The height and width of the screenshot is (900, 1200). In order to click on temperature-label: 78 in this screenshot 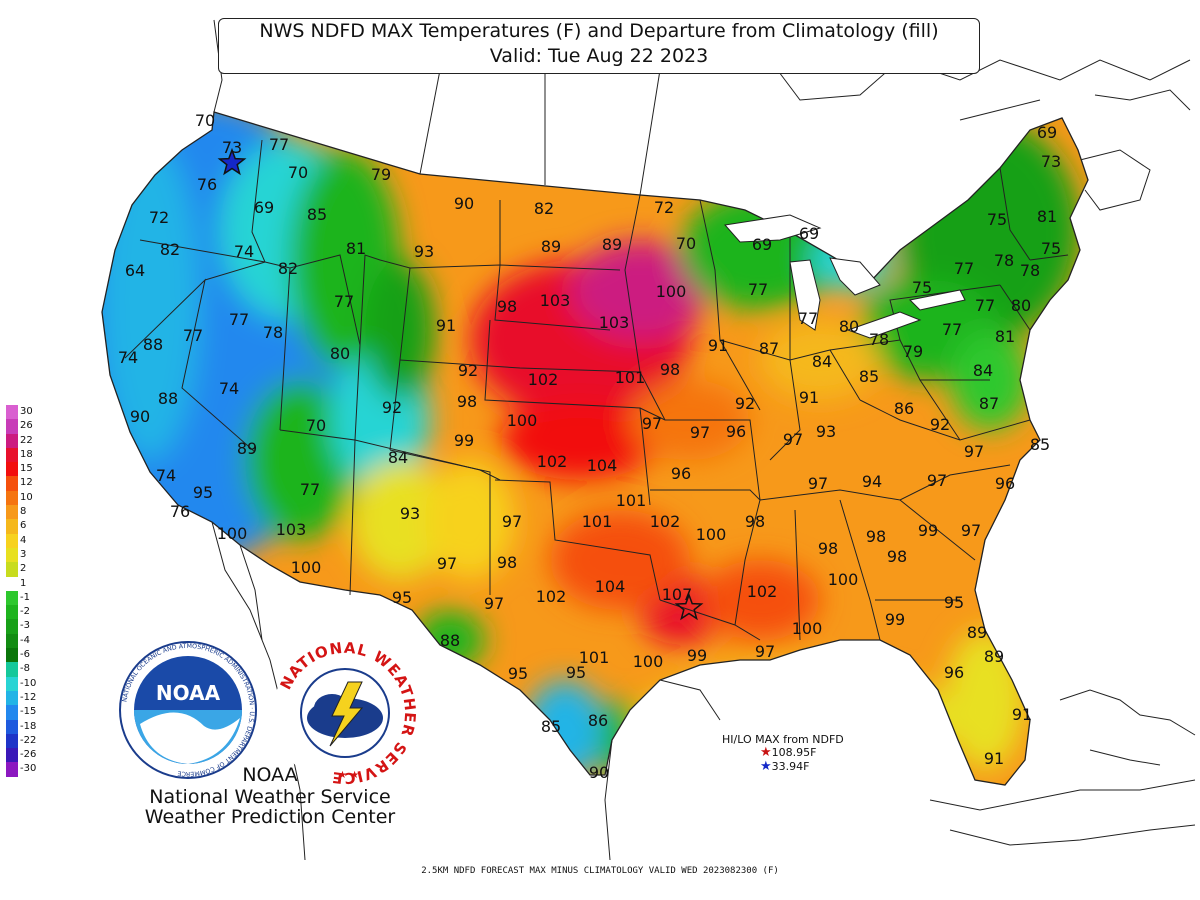, I will do `click(273, 332)`.